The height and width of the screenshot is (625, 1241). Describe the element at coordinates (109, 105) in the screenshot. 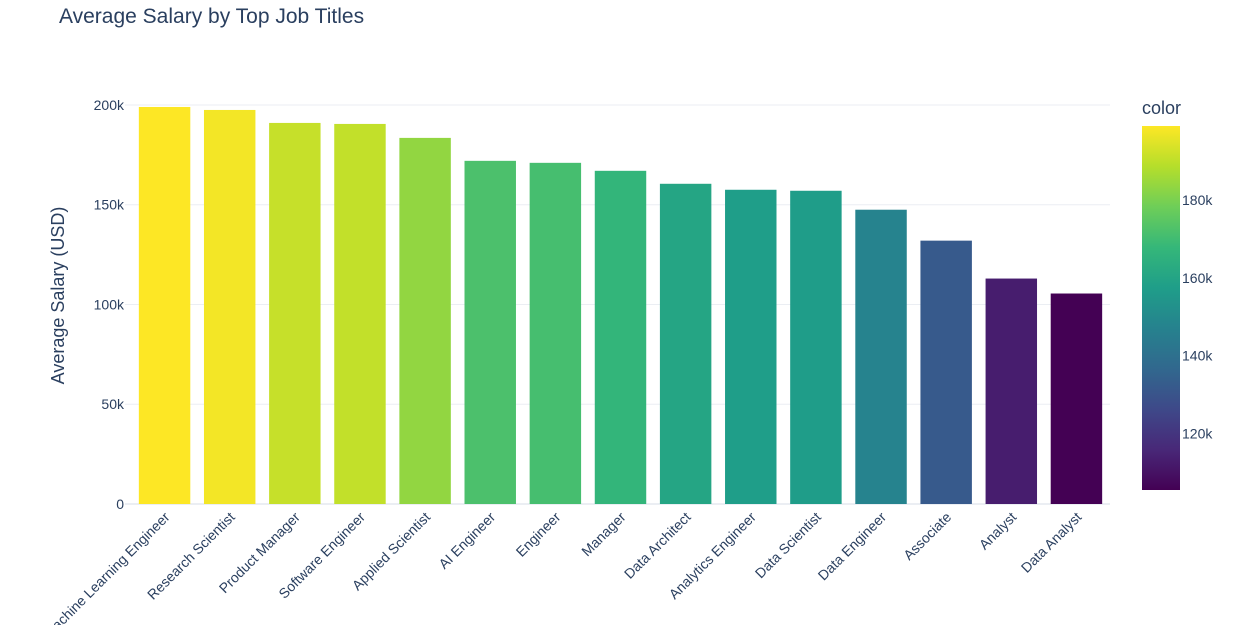

I see `y-tick-label: 200k` at that location.